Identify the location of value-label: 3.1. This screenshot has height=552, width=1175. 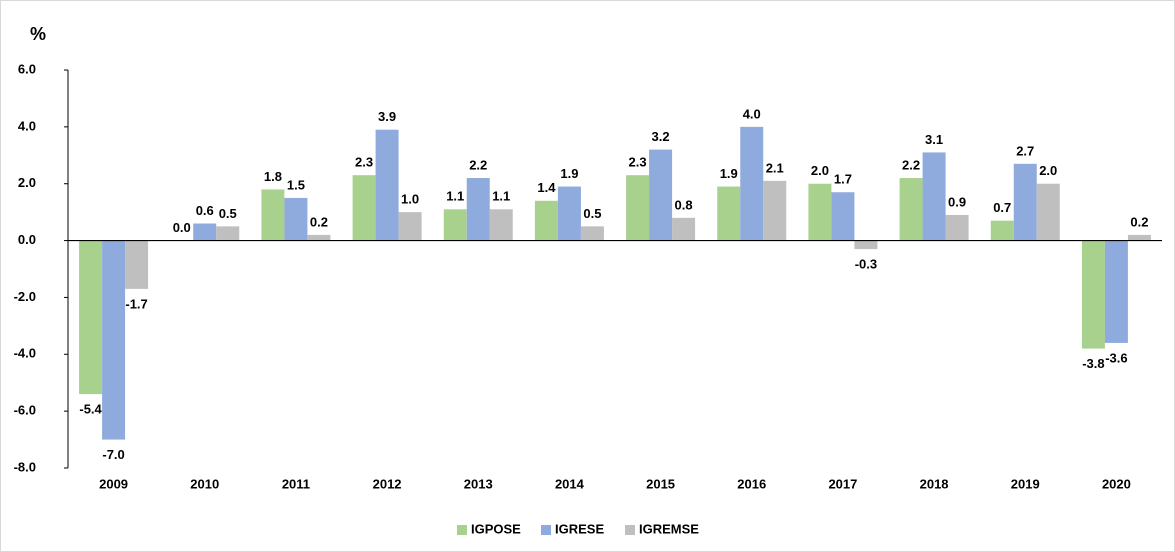
(934, 139).